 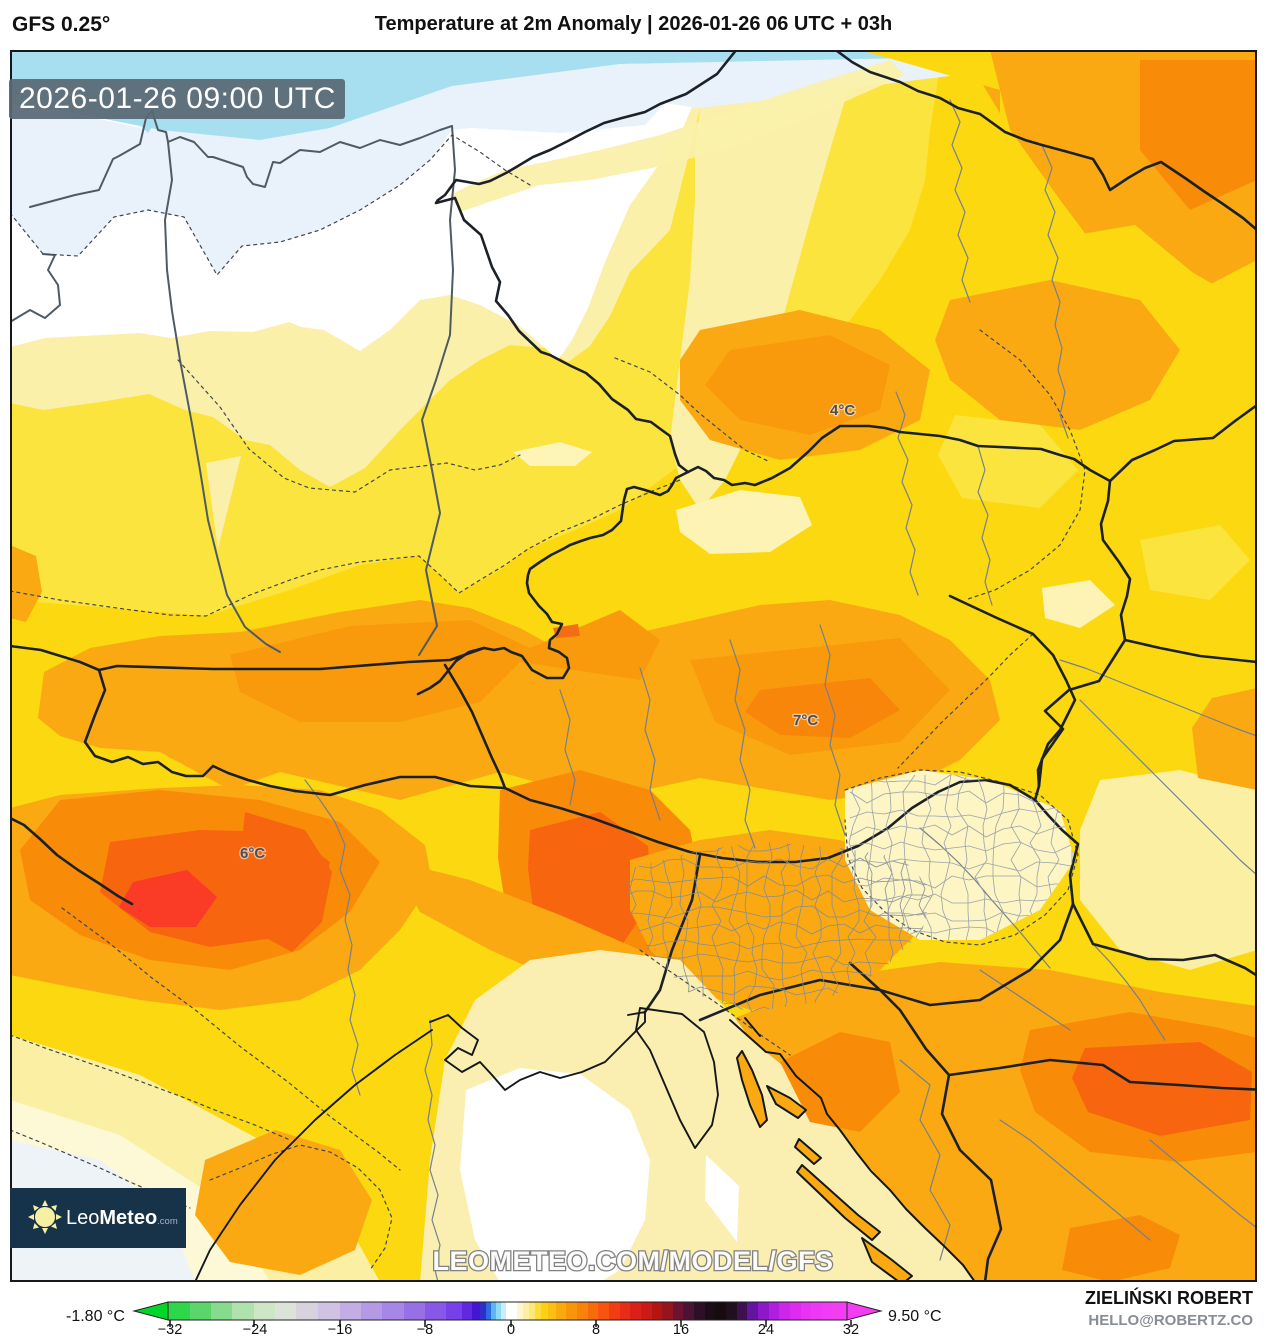 I want to click on svg-text: LEOMETEO.COM/MODEL/GFS, so click(x=633, y=1261).